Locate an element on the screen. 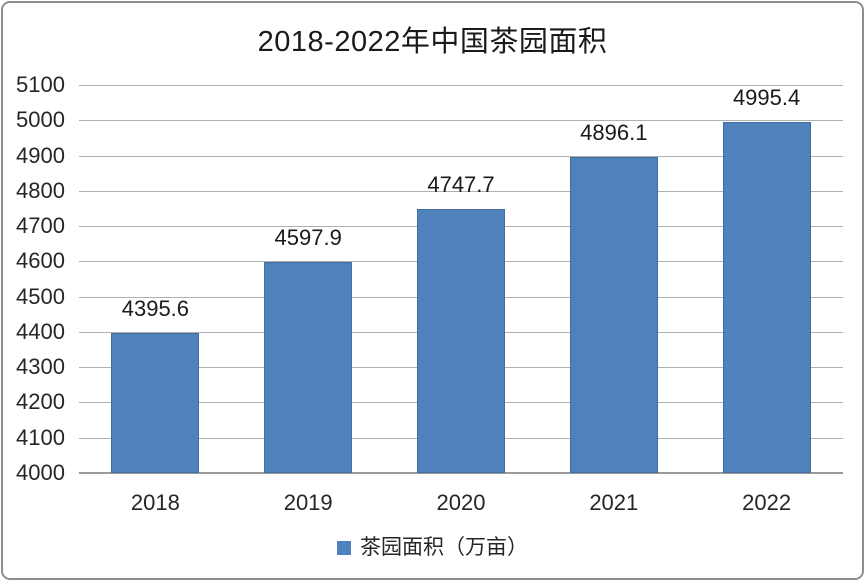 Image resolution: width=867 pixels, height=586 pixels. x-axis: 2018 2019 2020 2021 2022 is located at coordinates (461, 503).